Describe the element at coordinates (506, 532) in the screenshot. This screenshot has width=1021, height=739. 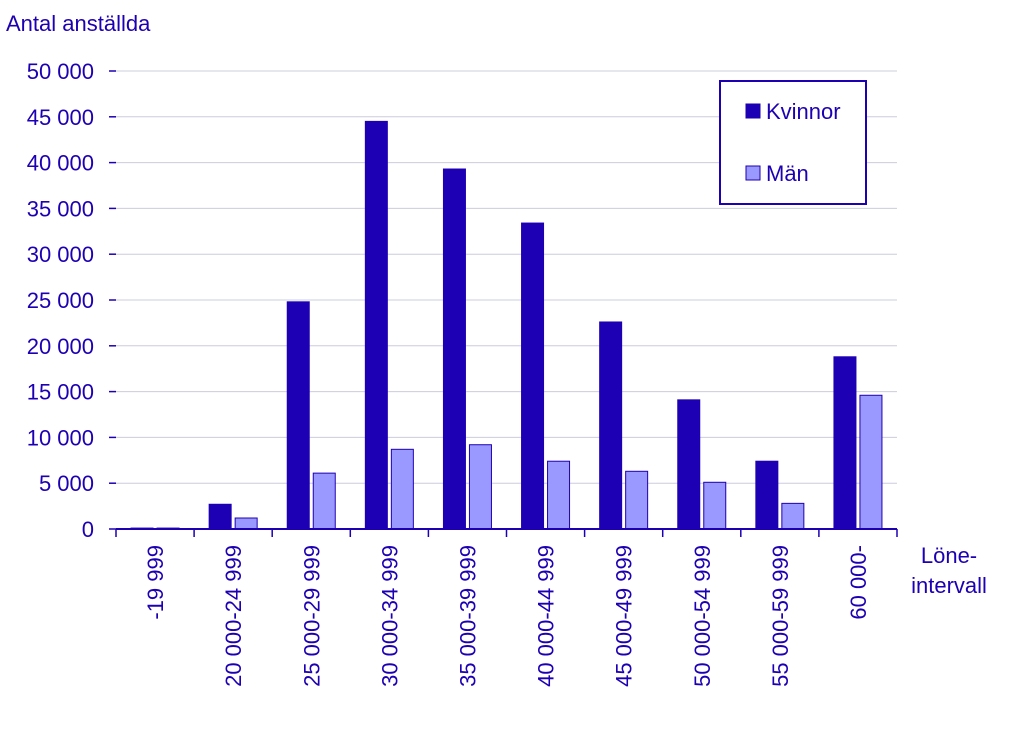
I see `x-axis` at that location.